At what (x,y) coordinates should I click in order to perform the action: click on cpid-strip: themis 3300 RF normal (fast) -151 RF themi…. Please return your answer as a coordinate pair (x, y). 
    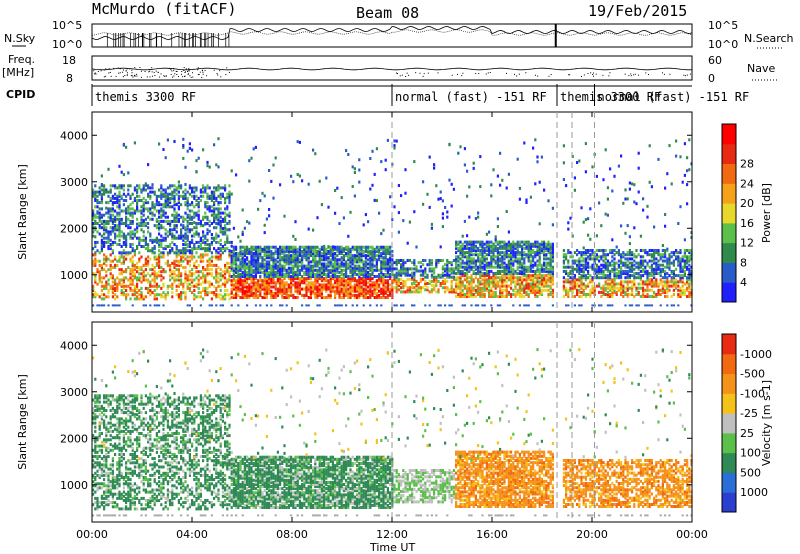
    Looking at the image, I should click on (420, 95).